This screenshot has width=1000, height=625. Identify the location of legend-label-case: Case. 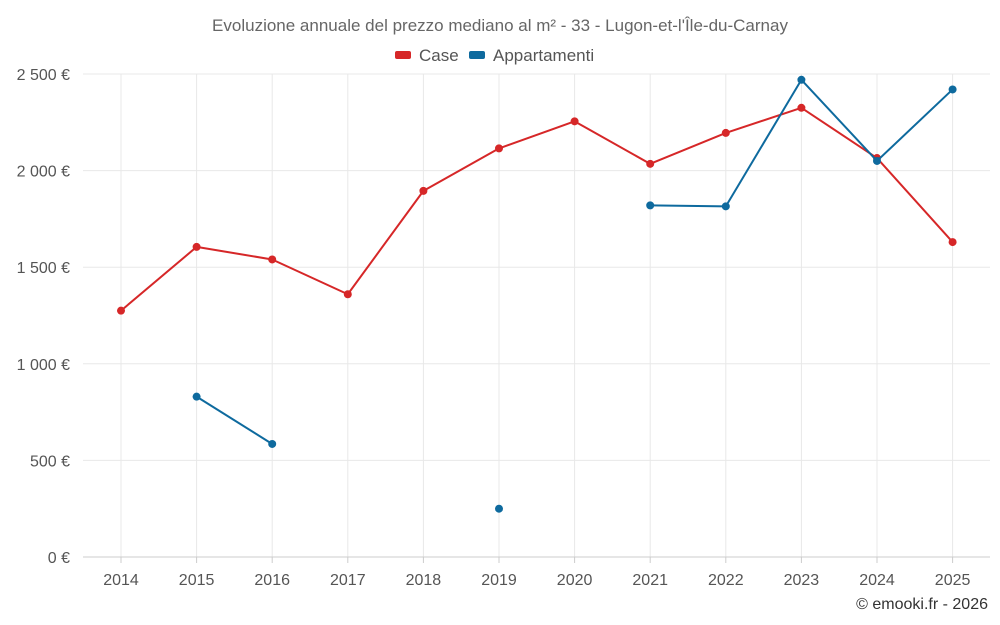
(439, 55).